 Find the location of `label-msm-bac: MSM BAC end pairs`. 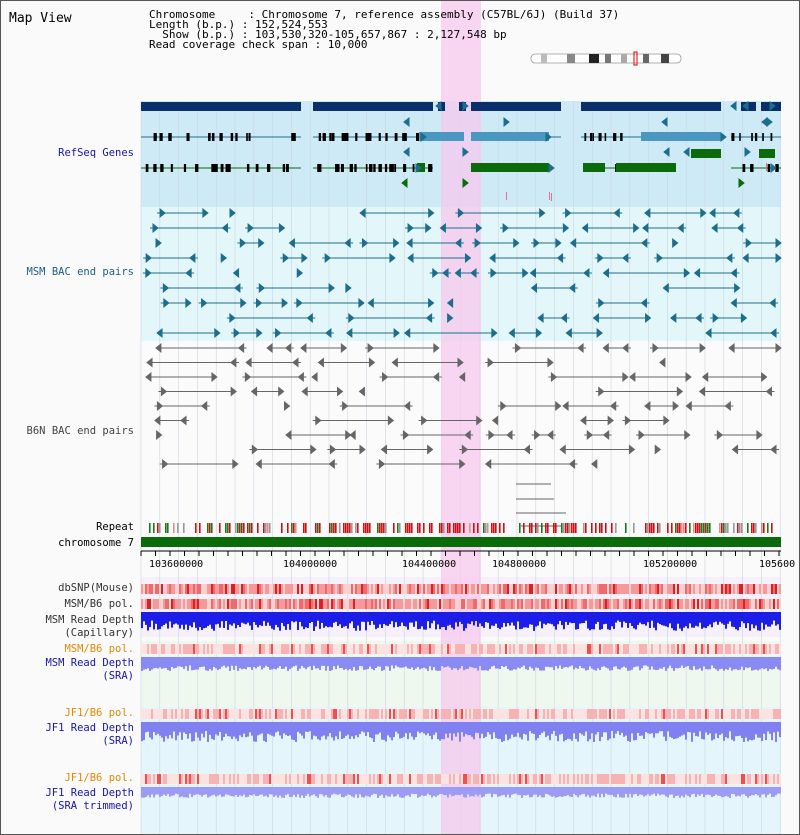

label-msm-bac: MSM BAC end pairs is located at coordinates (80, 272).